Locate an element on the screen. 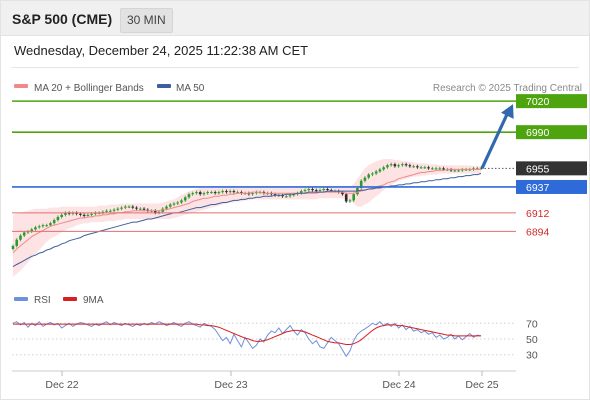 The height and width of the screenshot is (400, 590). rsi-tick-30: 30 is located at coordinates (532, 356).